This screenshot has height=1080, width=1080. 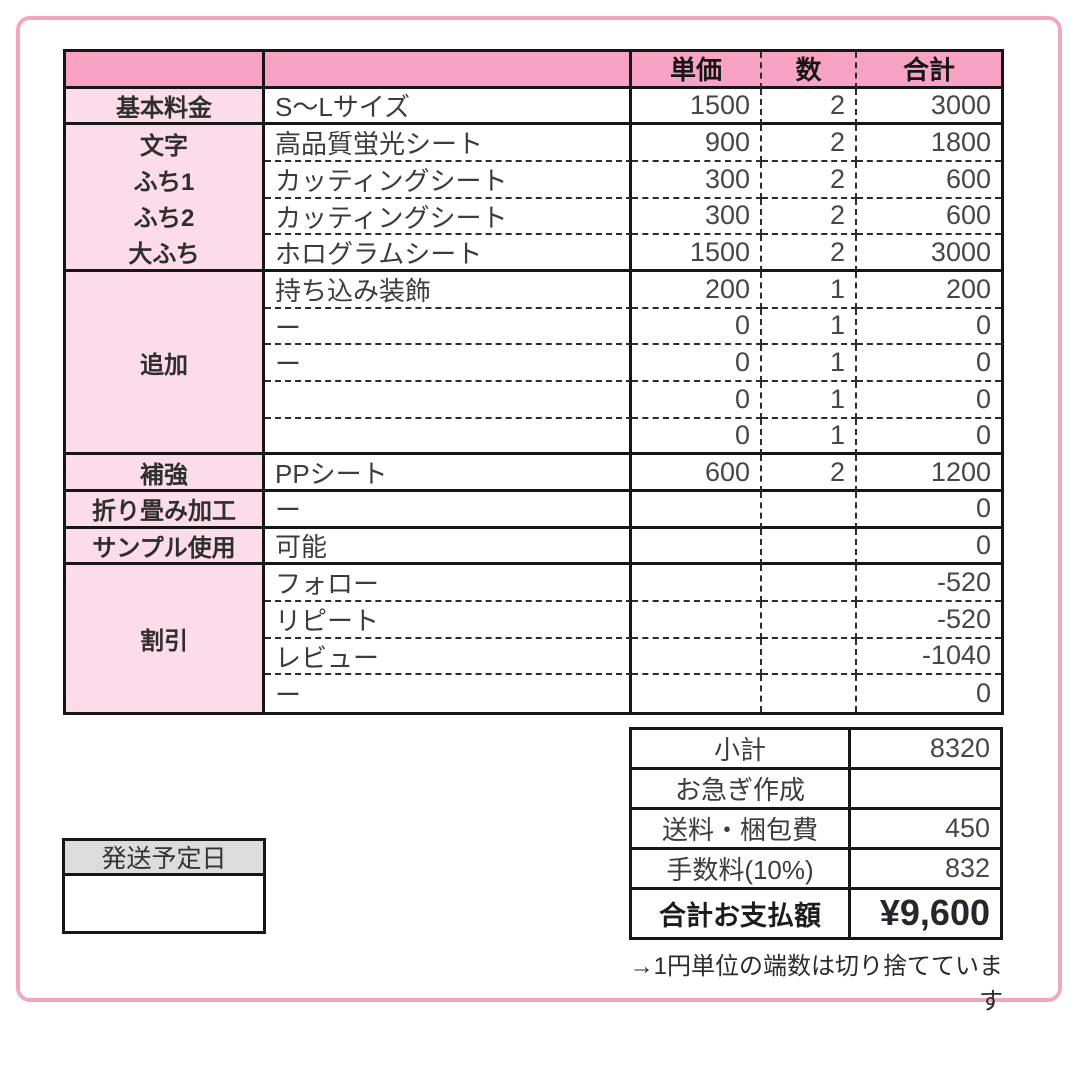 I want to click on total: 200, so click(x=929, y=290).